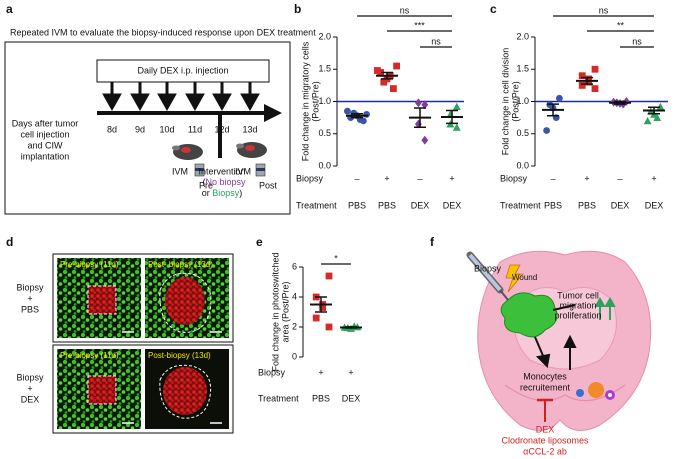 This screenshot has height=459, width=675. What do you see at coordinates (488, 268) in the screenshot?
I see `diagram-label: Biopsy` at bounding box center [488, 268].